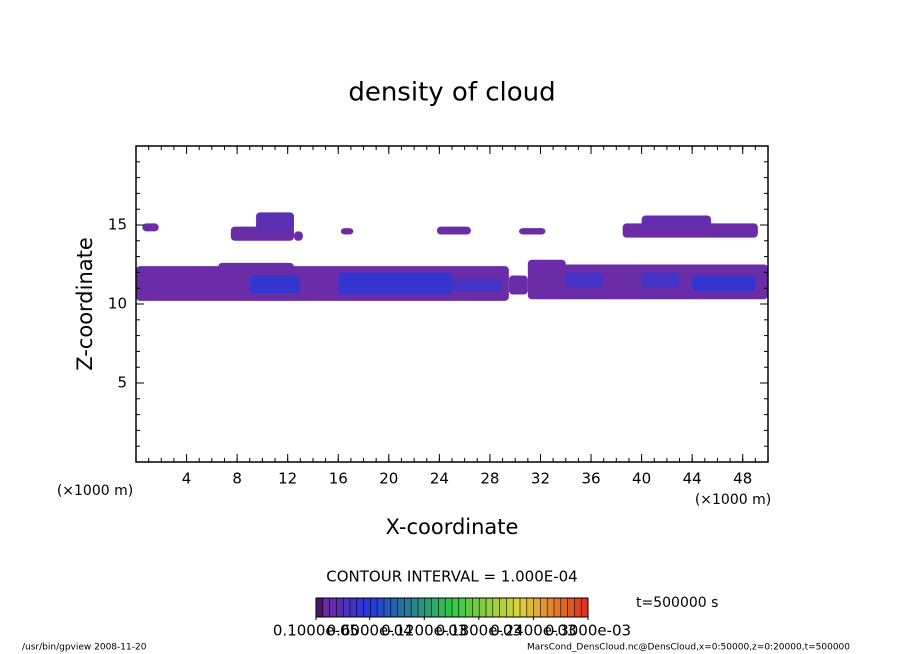  Describe the element at coordinates (237, 479) in the screenshot. I see `x-tick-label: 8` at that location.